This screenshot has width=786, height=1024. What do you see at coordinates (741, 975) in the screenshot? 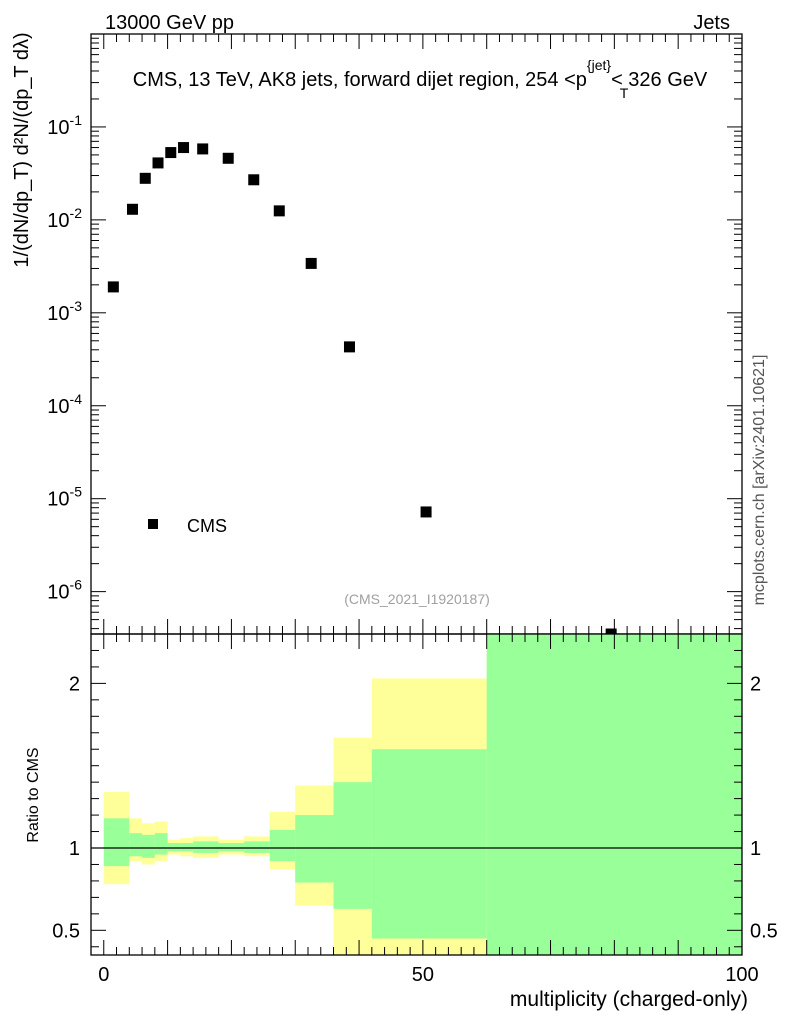
I see `x-tick-label: 100` at bounding box center [741, 975].